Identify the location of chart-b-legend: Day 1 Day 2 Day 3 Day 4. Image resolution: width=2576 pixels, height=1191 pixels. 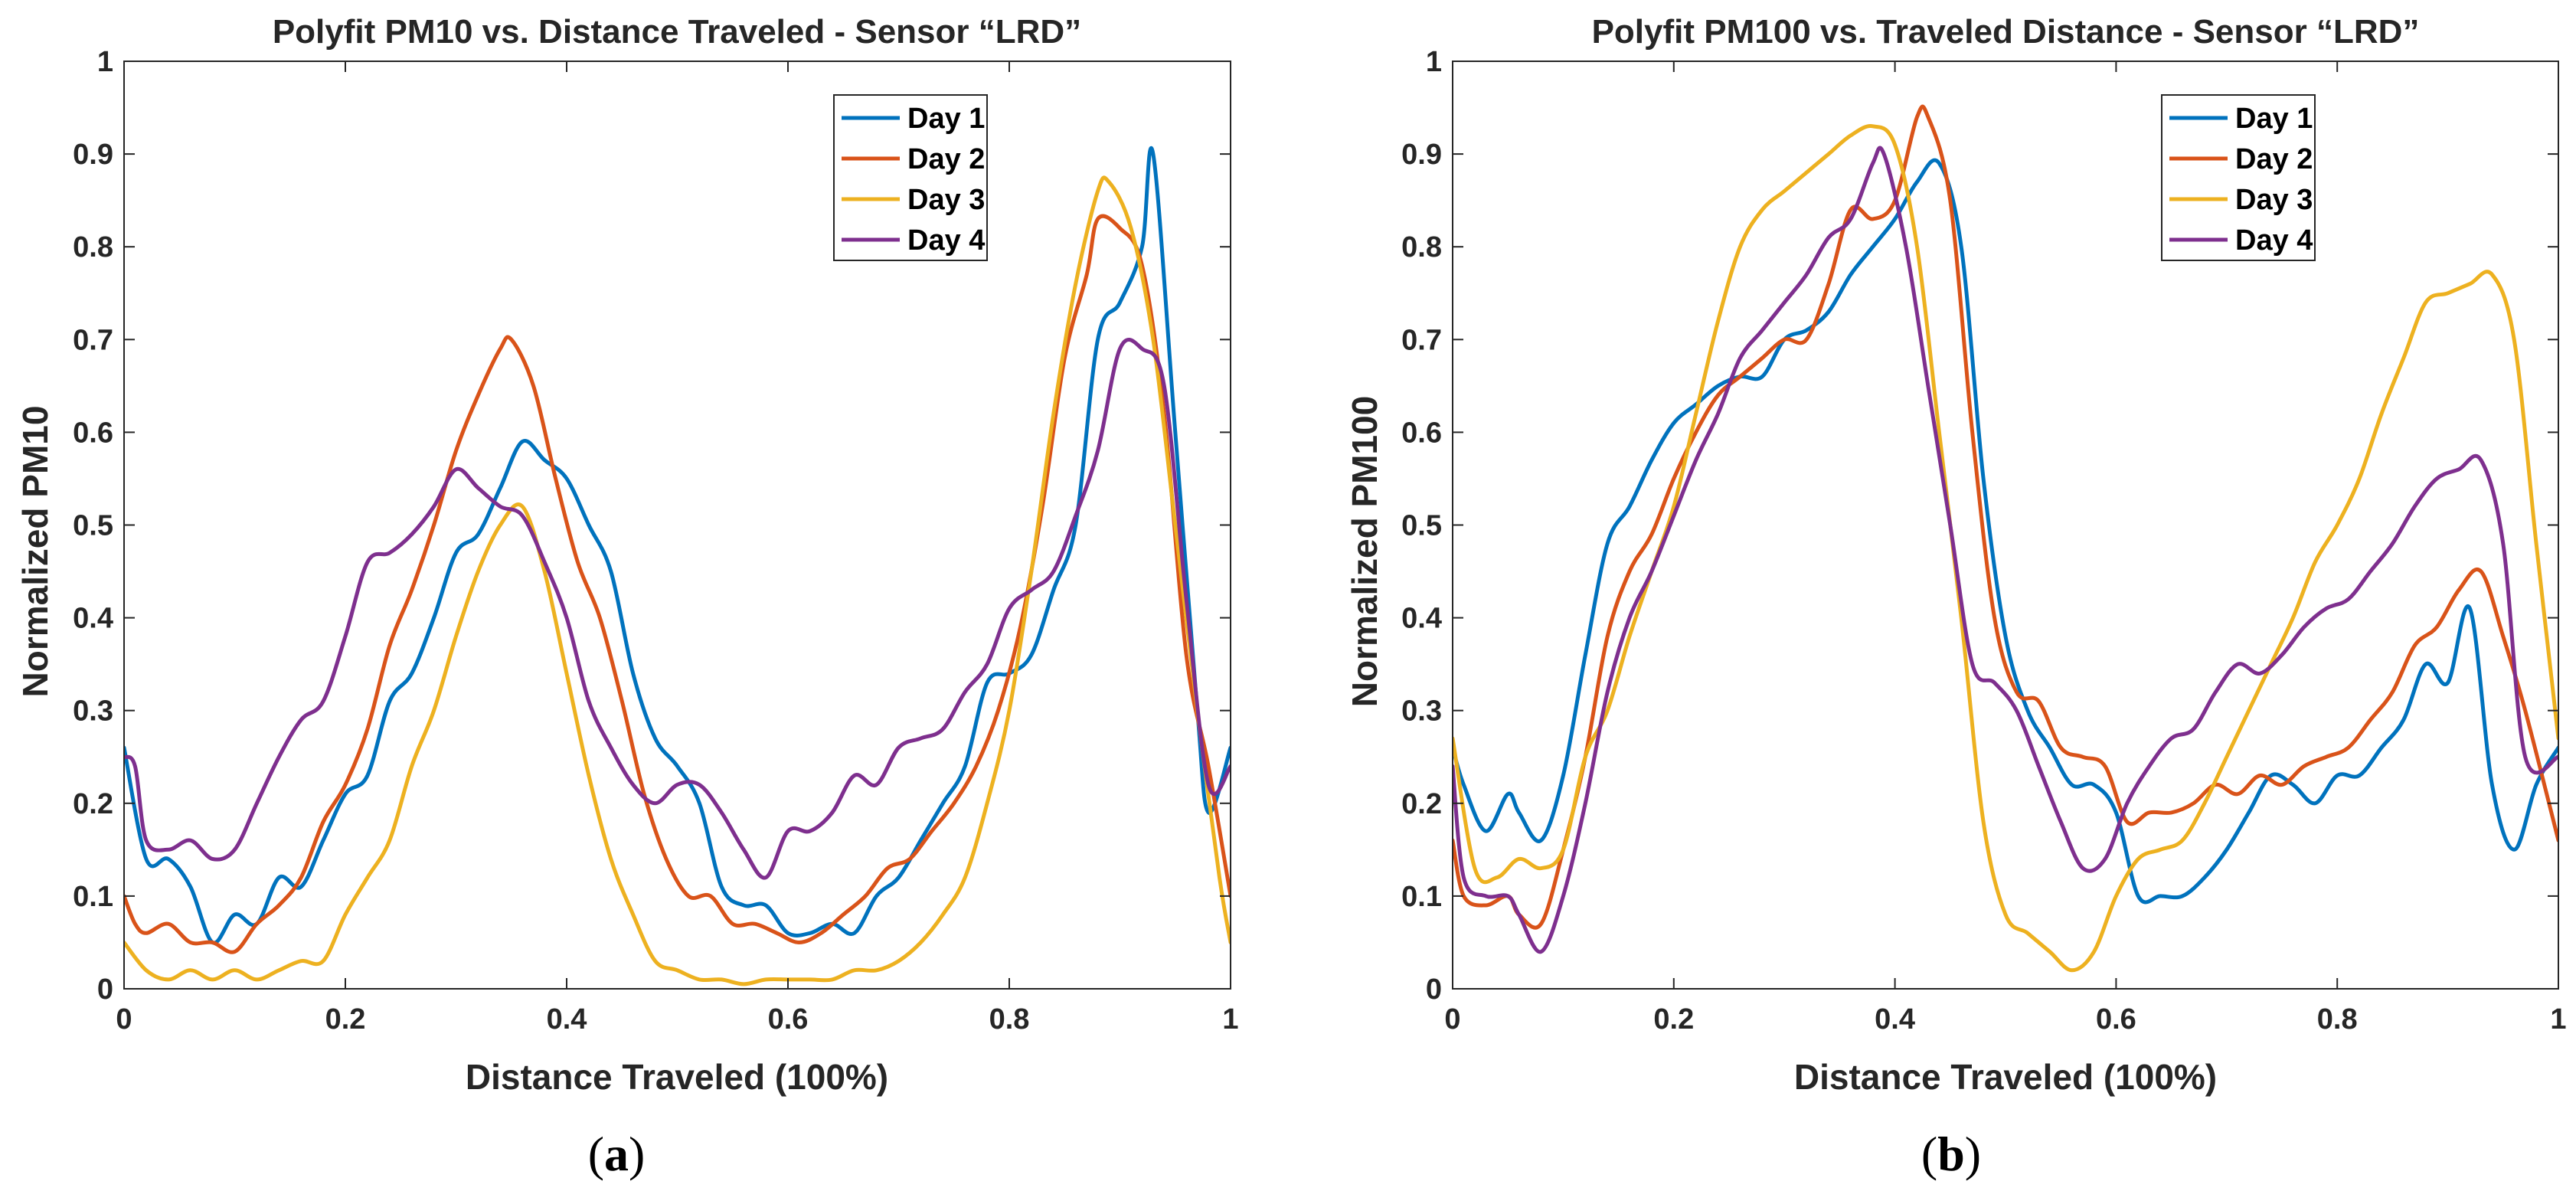
(2238, 177).